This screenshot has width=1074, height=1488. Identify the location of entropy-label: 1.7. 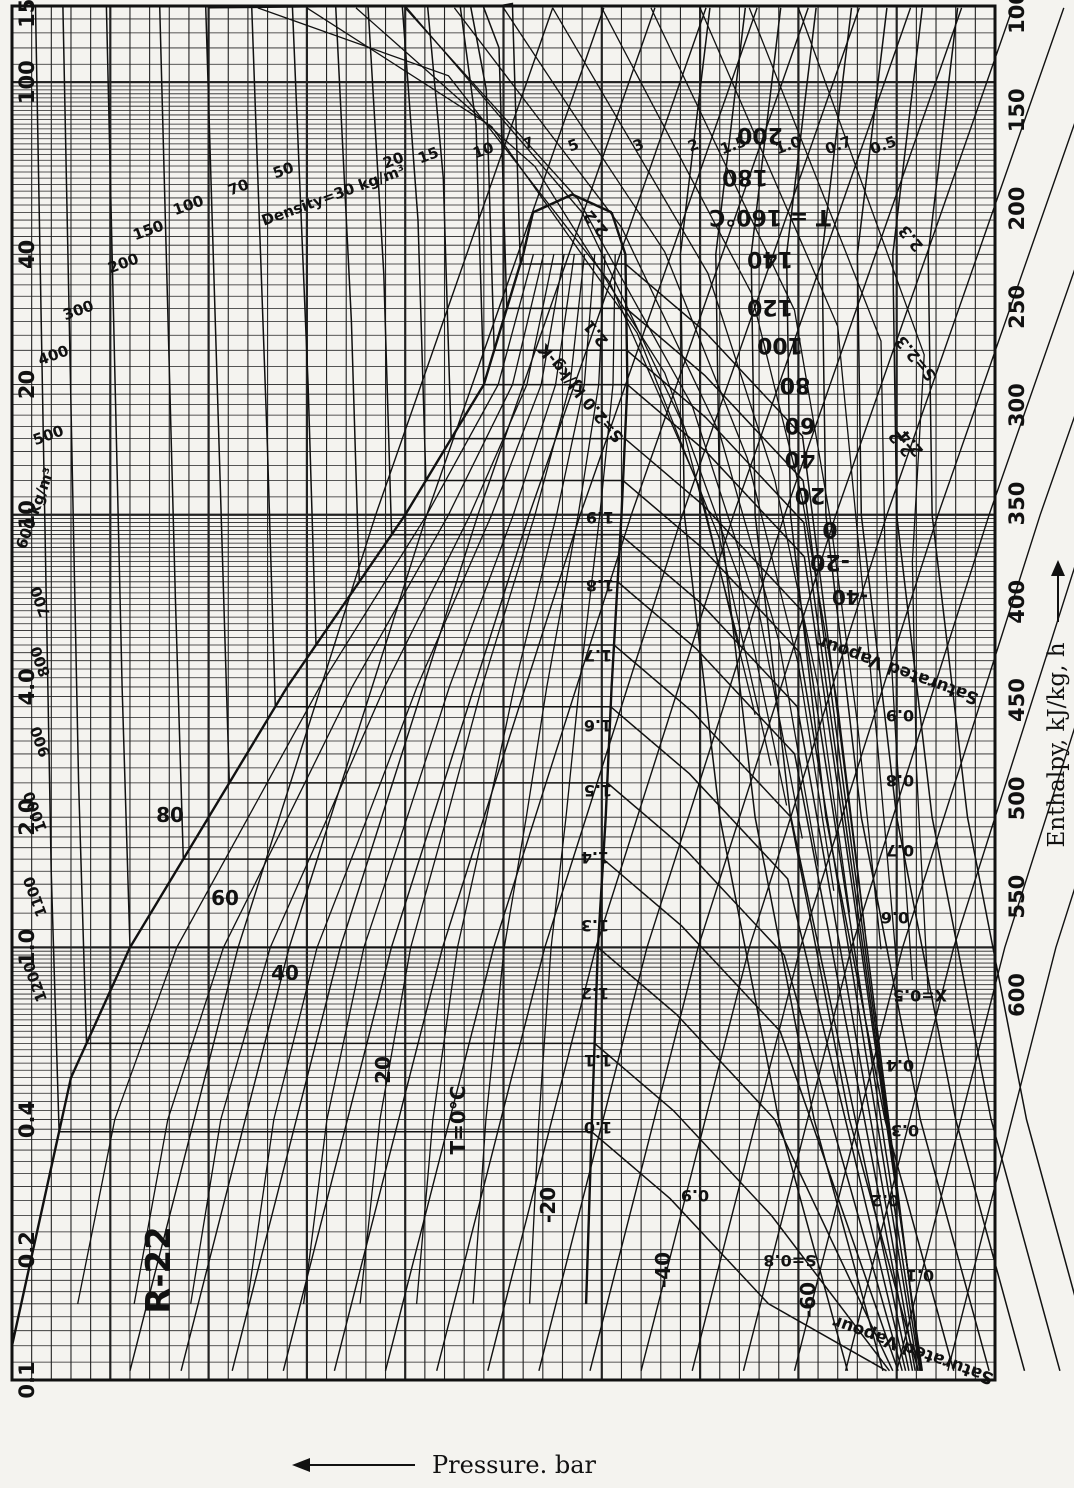
(598, 655).